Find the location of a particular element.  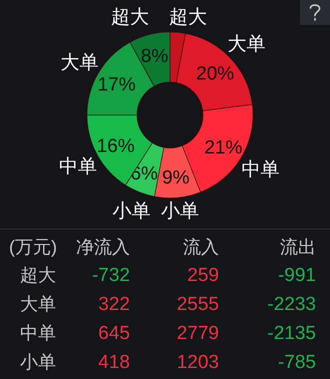

data-label: -991 is located at coordinates (297, 275).